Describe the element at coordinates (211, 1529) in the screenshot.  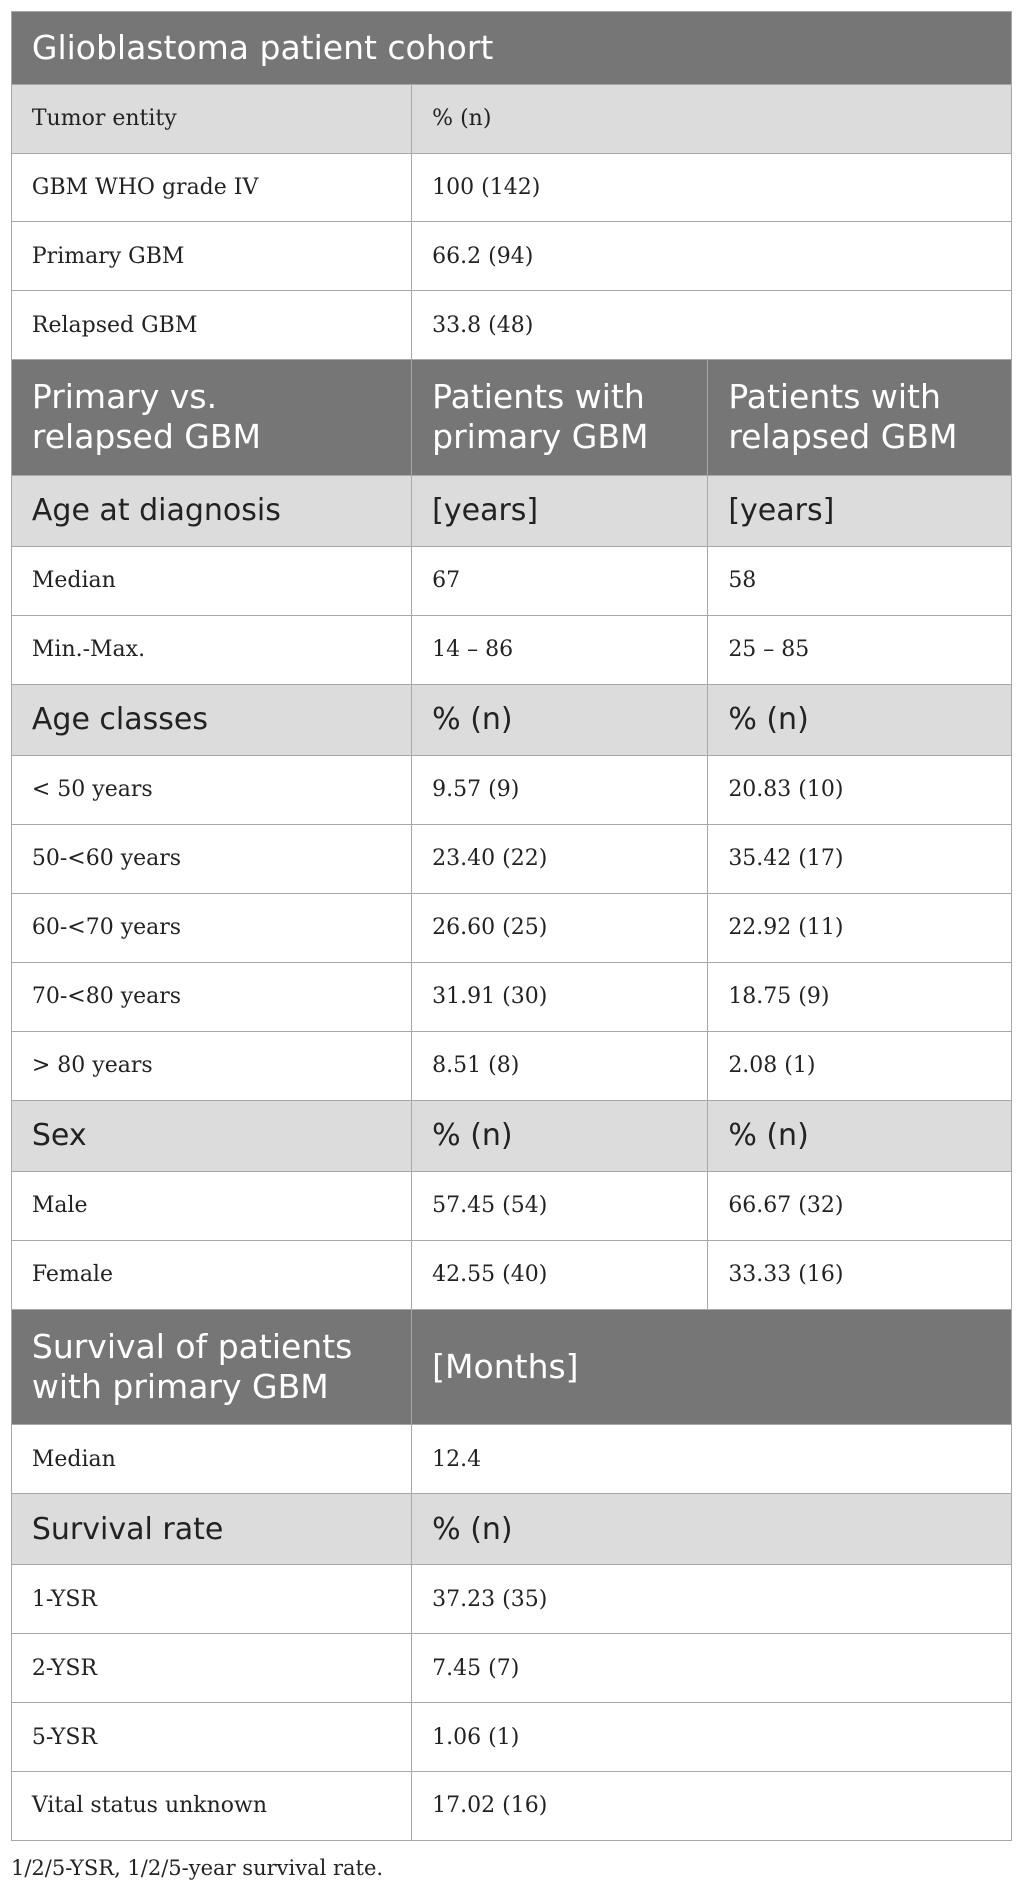
I see `subheader-cell: Survival rate` at that location.